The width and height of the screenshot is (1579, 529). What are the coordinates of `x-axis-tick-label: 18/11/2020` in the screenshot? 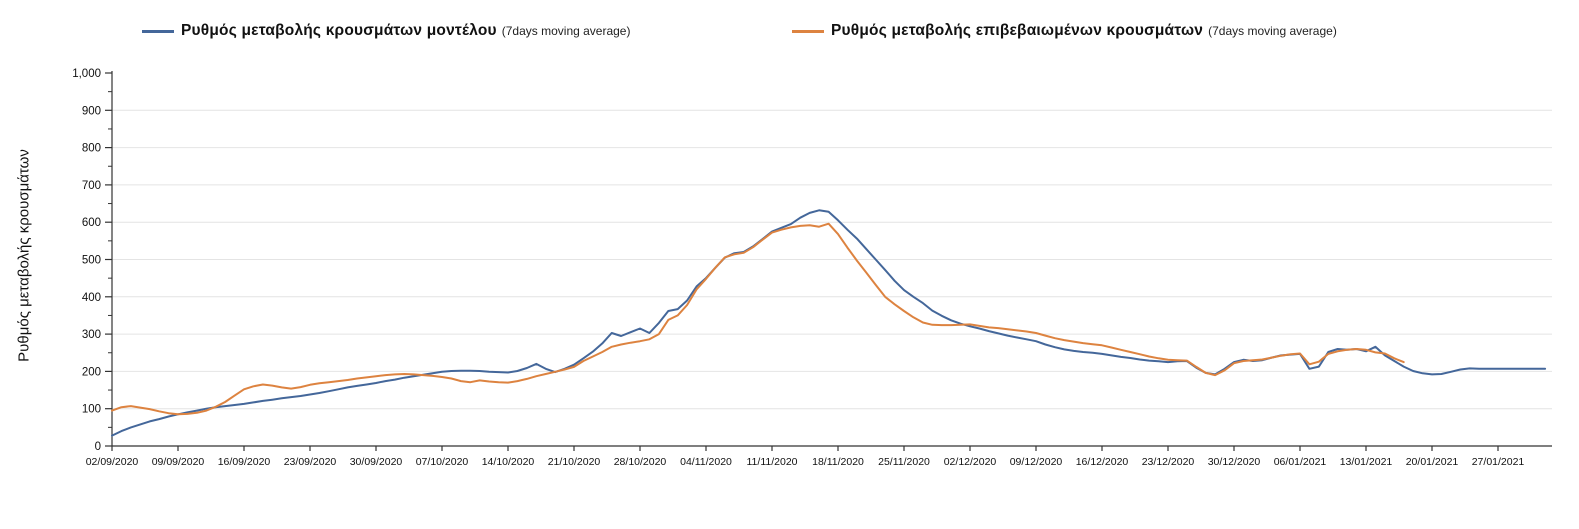 It's located at (838, 462).